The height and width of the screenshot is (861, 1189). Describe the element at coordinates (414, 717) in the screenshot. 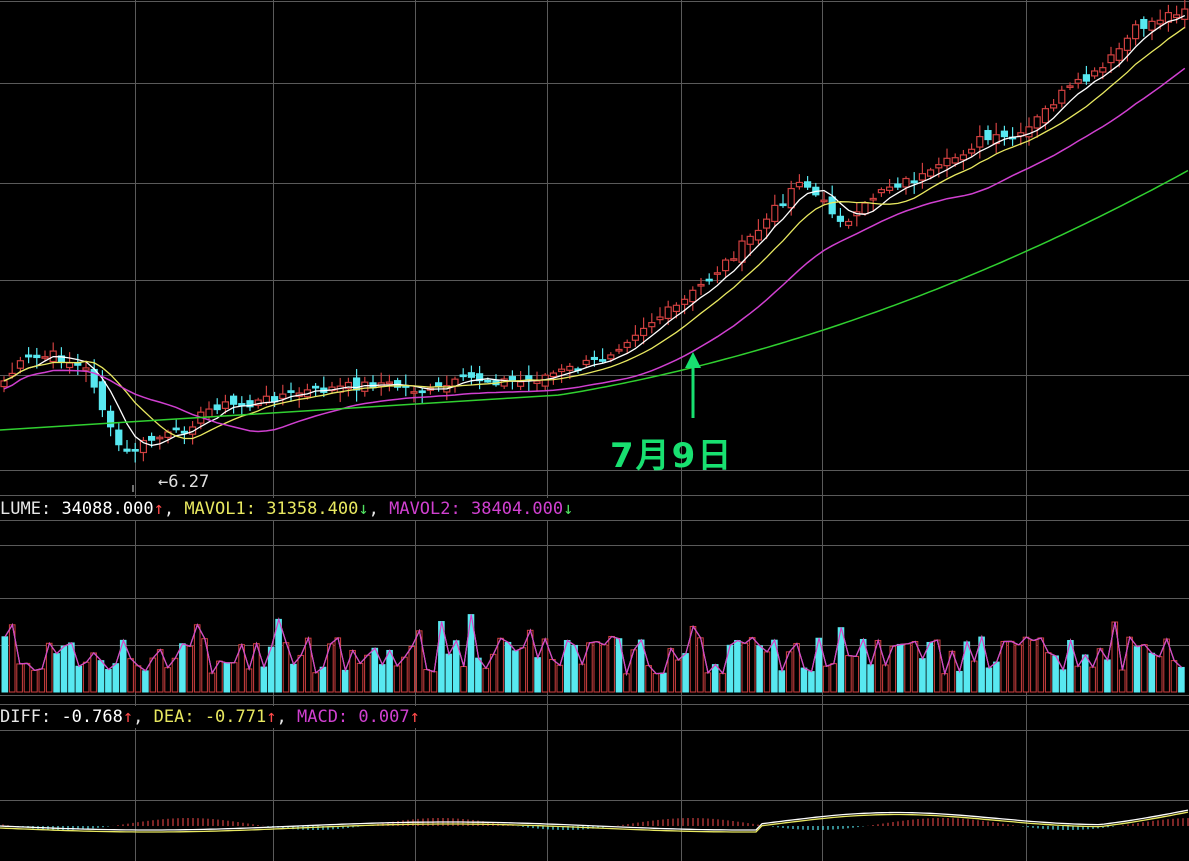

I see `macd-arrow-up-icon: ↑` at that location.